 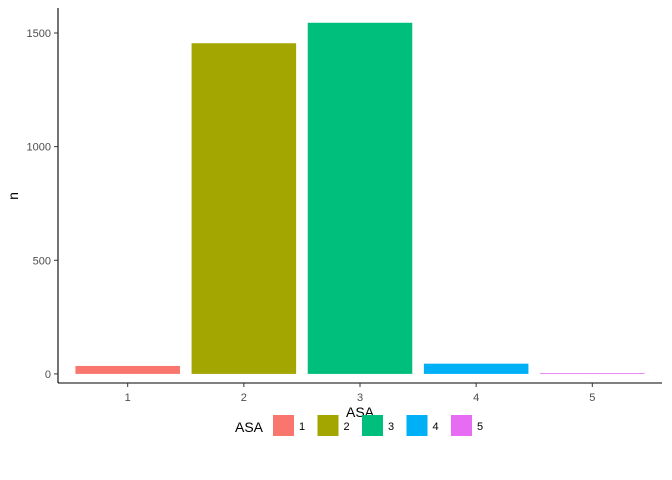 I want to click on legend-label: 3, so click(x=391, y=427).